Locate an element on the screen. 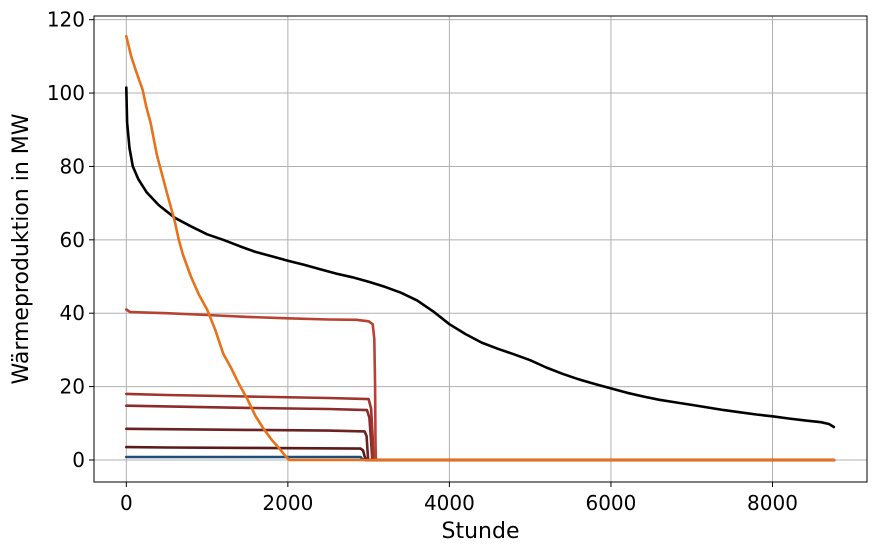 This screenshot has width=877, height=553. y-tick-label: 80 is located at coordinates (72, 166).